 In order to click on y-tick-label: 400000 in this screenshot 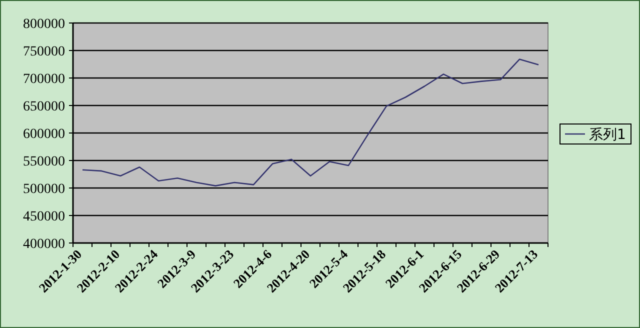, I will do `click(44, 244)`.